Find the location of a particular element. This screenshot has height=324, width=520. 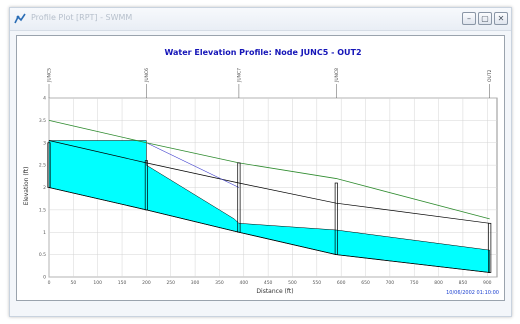

x-tick-label: 600 is located at coordinates (341, 283).